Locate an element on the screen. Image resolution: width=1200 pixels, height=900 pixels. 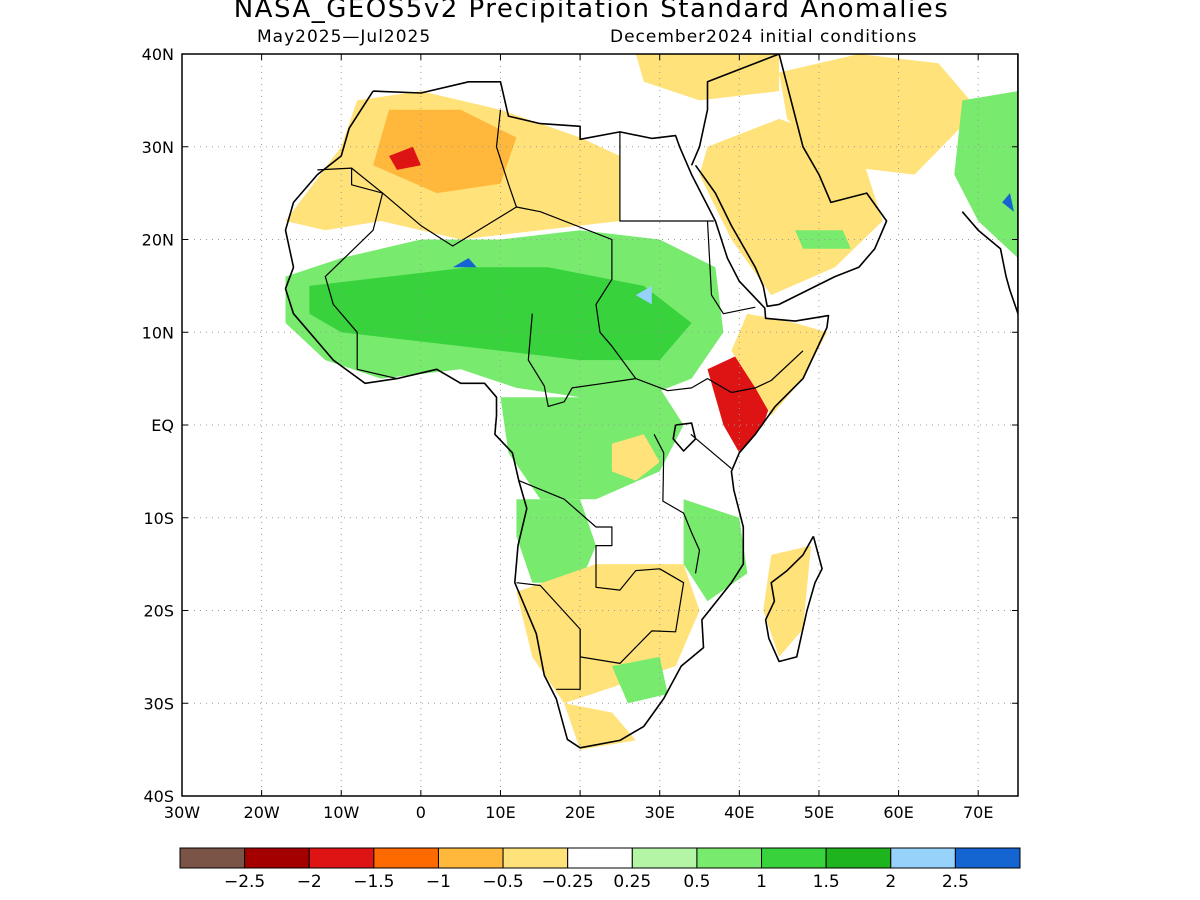
madagascar-coastline is located at coordinates (793, 599).